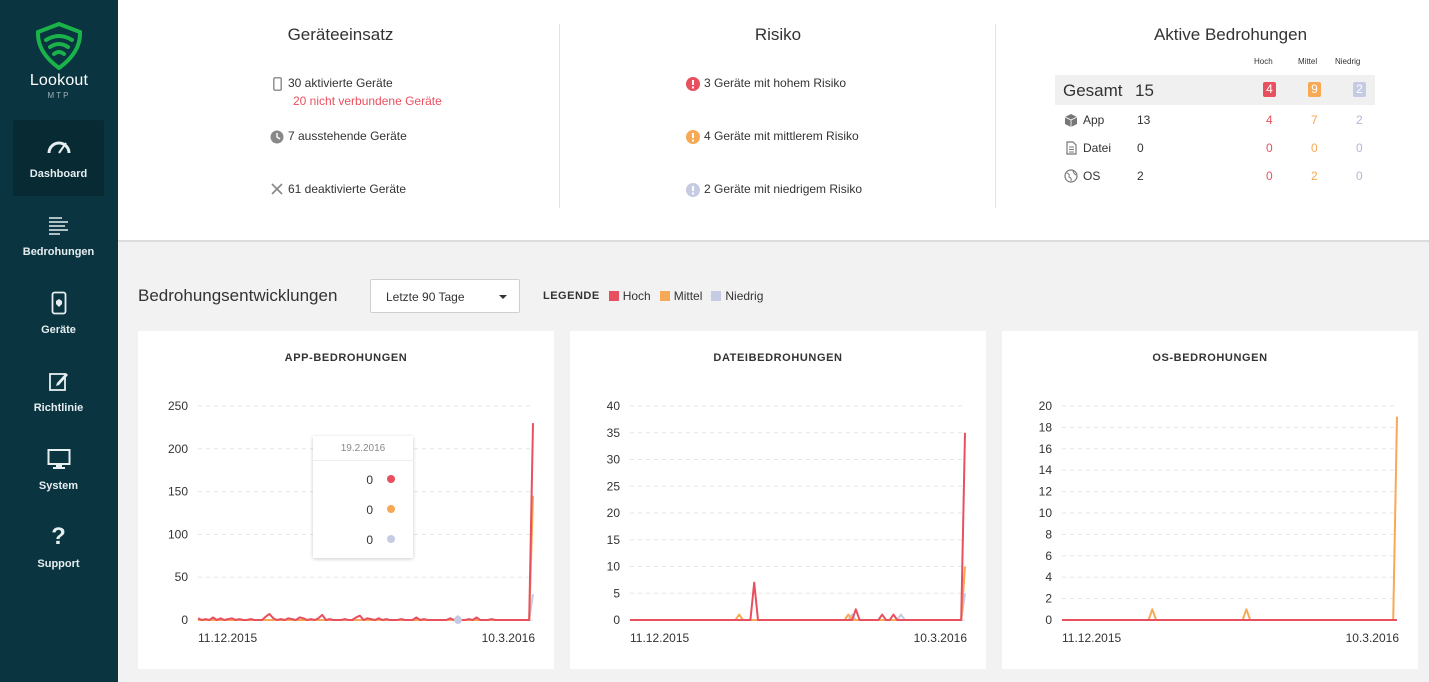  What do you see at coordinates (1097, 148) in the screenshot?
I see `datei-label: Datei` at bounding box center [1097, 148].